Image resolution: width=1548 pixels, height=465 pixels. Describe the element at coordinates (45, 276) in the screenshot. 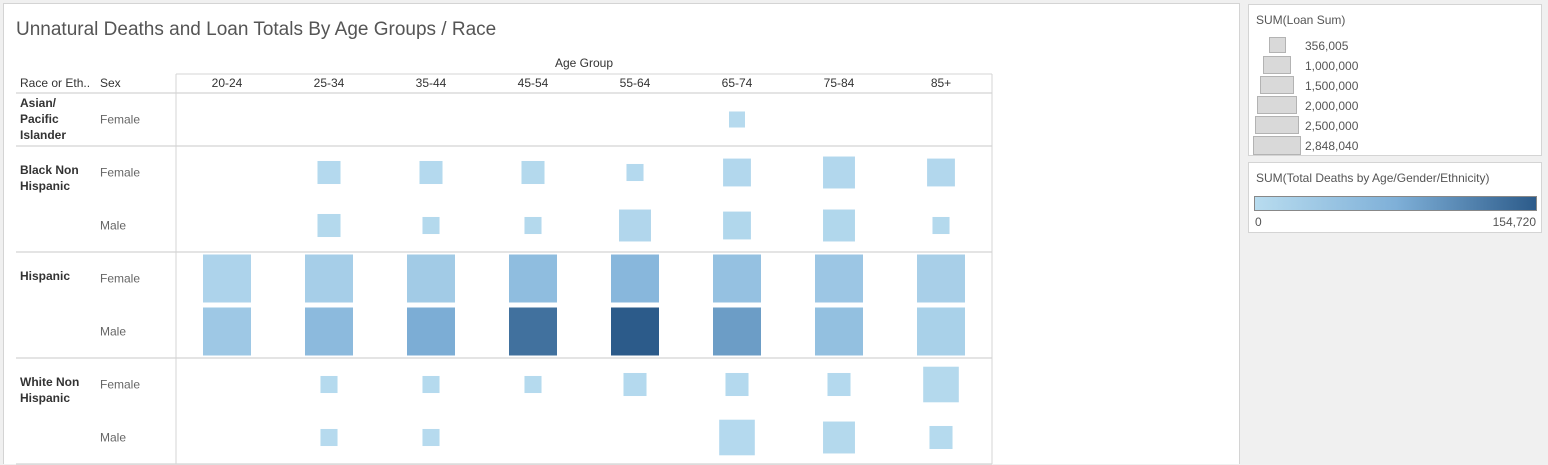

I see `race-label: Hispanic` at that location.